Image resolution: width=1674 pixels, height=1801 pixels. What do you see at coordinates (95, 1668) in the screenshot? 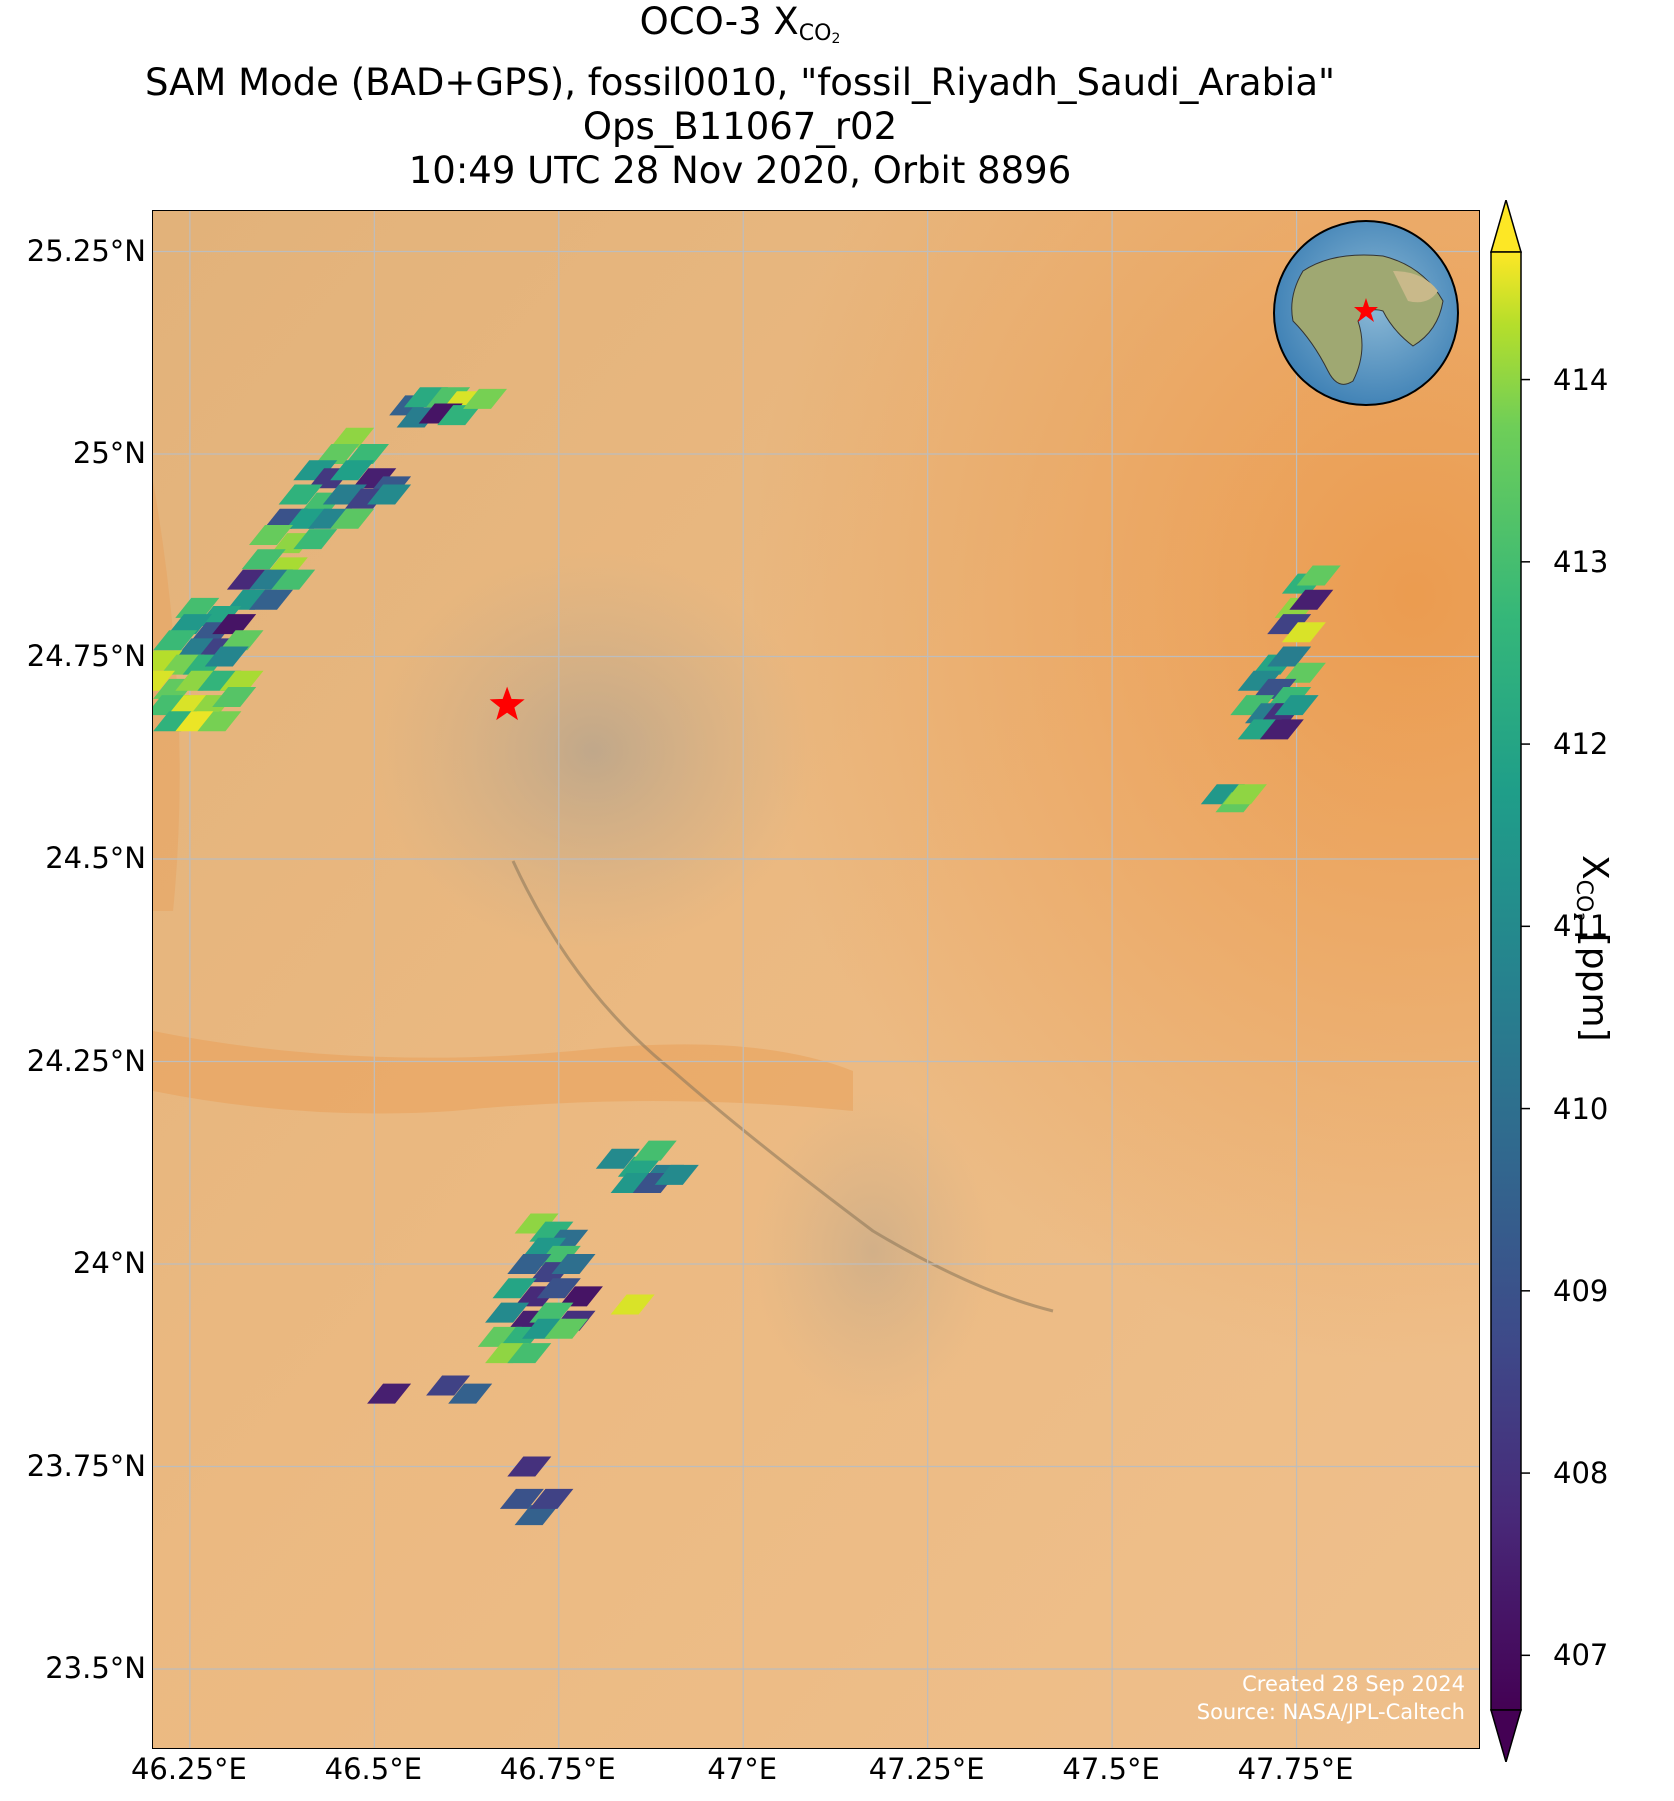
I see `latitude-tick-label: 23.5°N` at bounding box center [95, 1668].